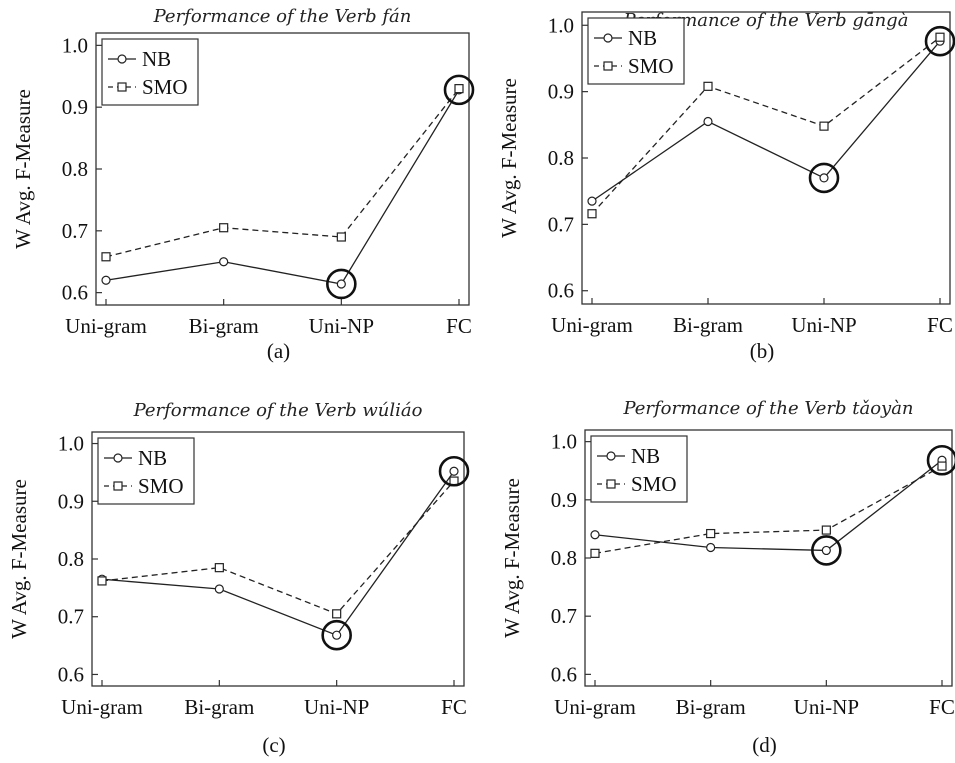 The width and height of the screenshot is (955, 763). What do you see at coordinates (273, 745) in the screenshot?
I see `panel-caption: (c)` at bounding box center [273, 745].